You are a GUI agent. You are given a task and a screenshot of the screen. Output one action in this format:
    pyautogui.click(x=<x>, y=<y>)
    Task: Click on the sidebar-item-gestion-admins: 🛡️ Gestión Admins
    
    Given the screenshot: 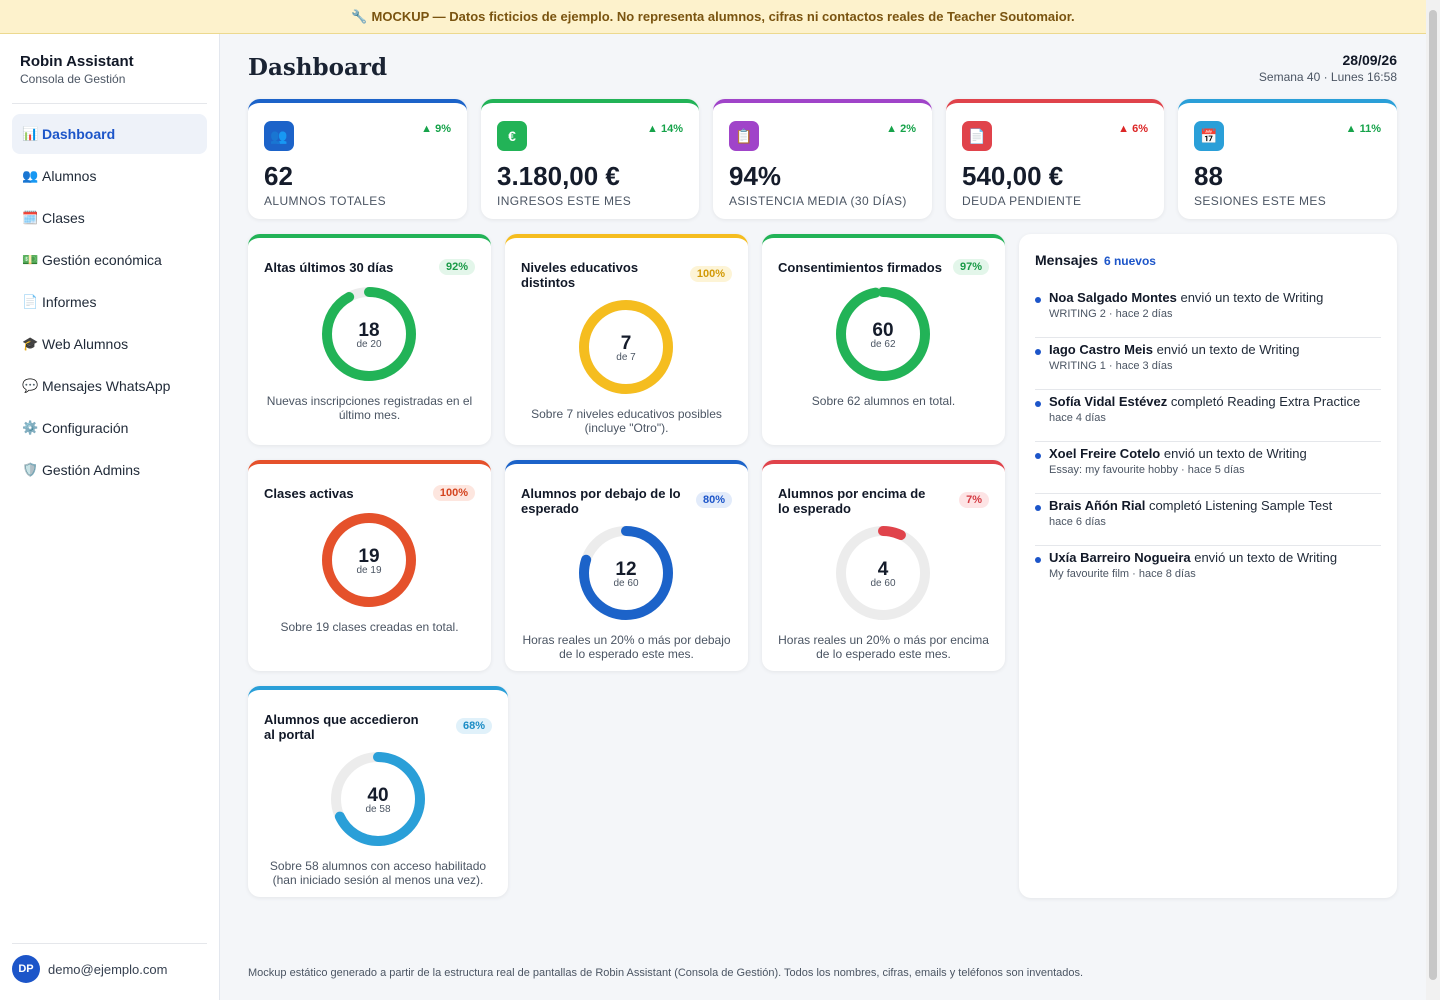 What is the action you would take?
    pyautogui.click(x=109, y=470)
    